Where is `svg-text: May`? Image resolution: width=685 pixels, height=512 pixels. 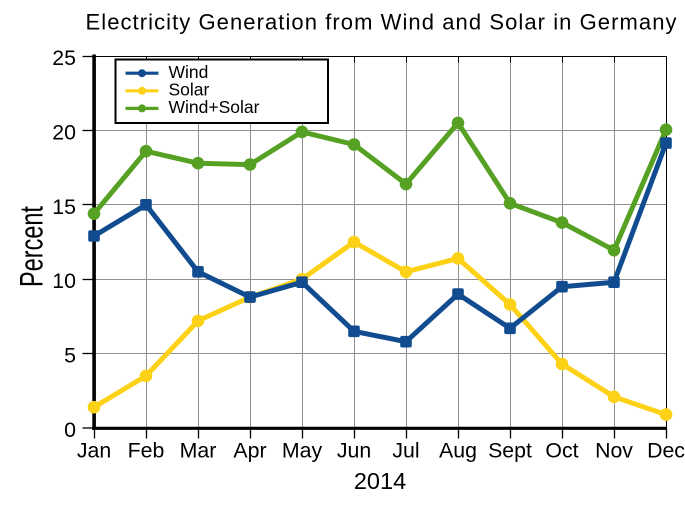 svg-text: May is located at coordinates (302, 451).